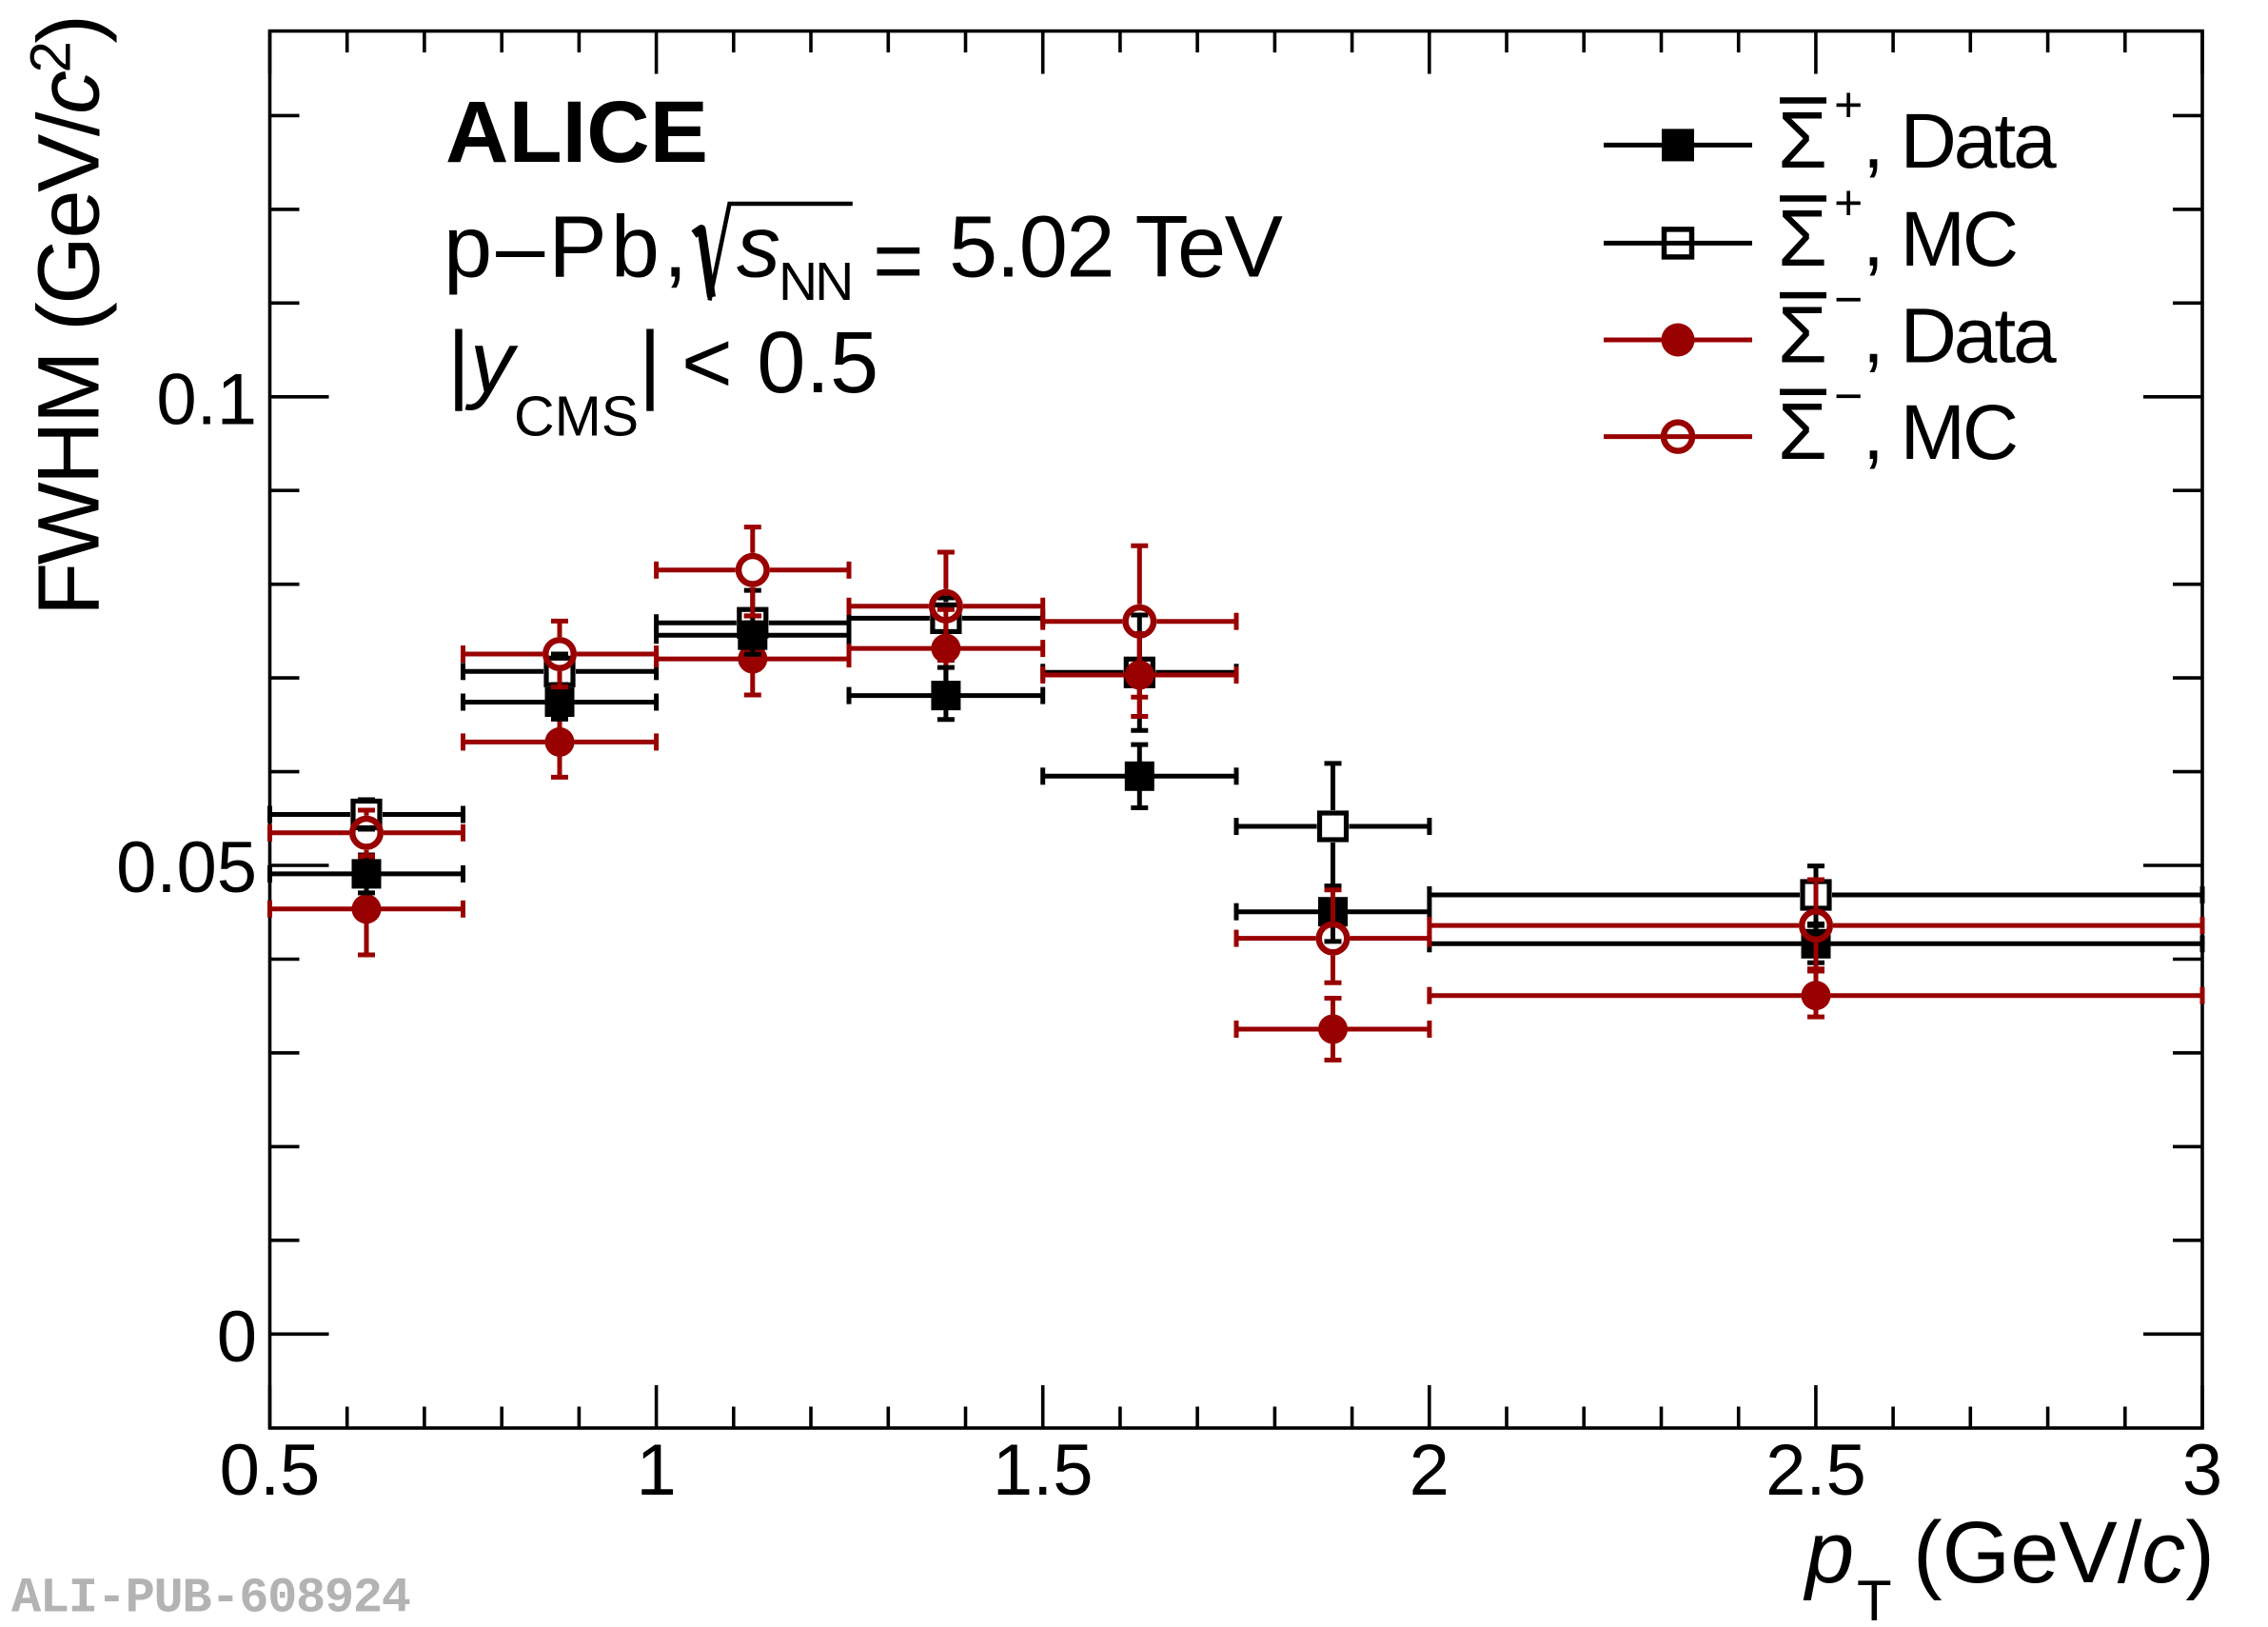 The image size is (2268, 1627). I want to click on svg-text: p–Pb,, so click(567, 247).